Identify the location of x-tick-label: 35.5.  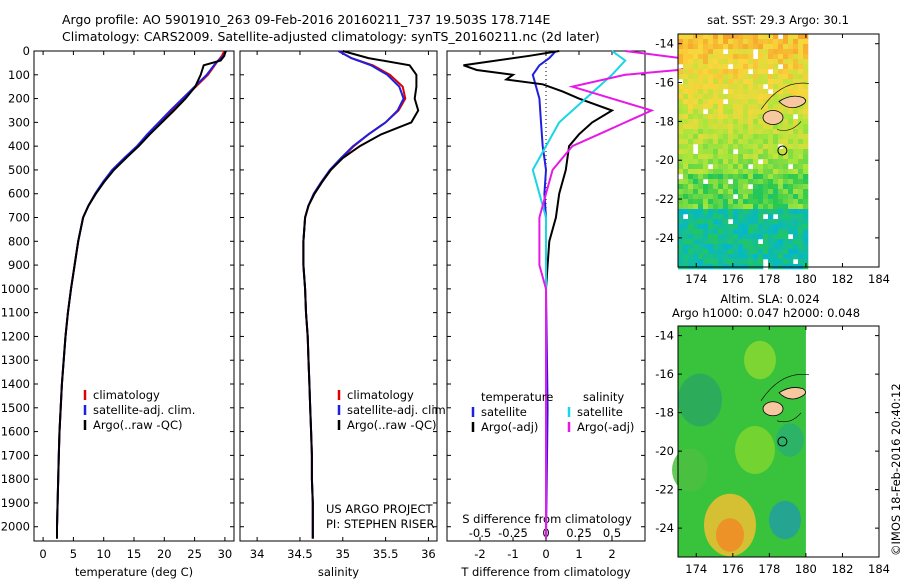
(386, 554).